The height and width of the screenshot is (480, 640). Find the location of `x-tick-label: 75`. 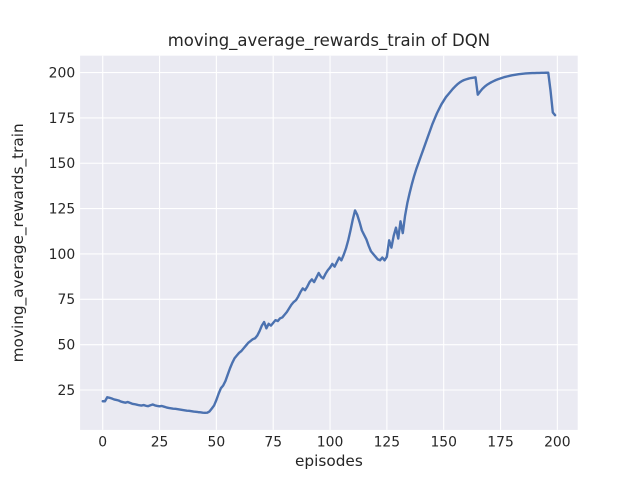

x-tick-label: 75 is located at coordinates (273, 443).